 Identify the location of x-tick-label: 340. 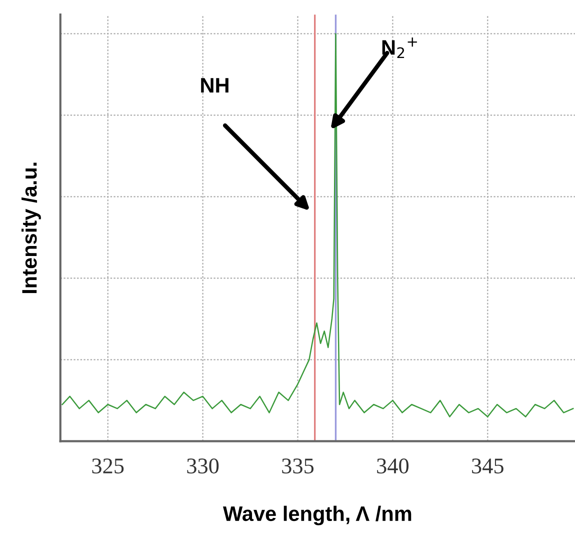
(393, 466).